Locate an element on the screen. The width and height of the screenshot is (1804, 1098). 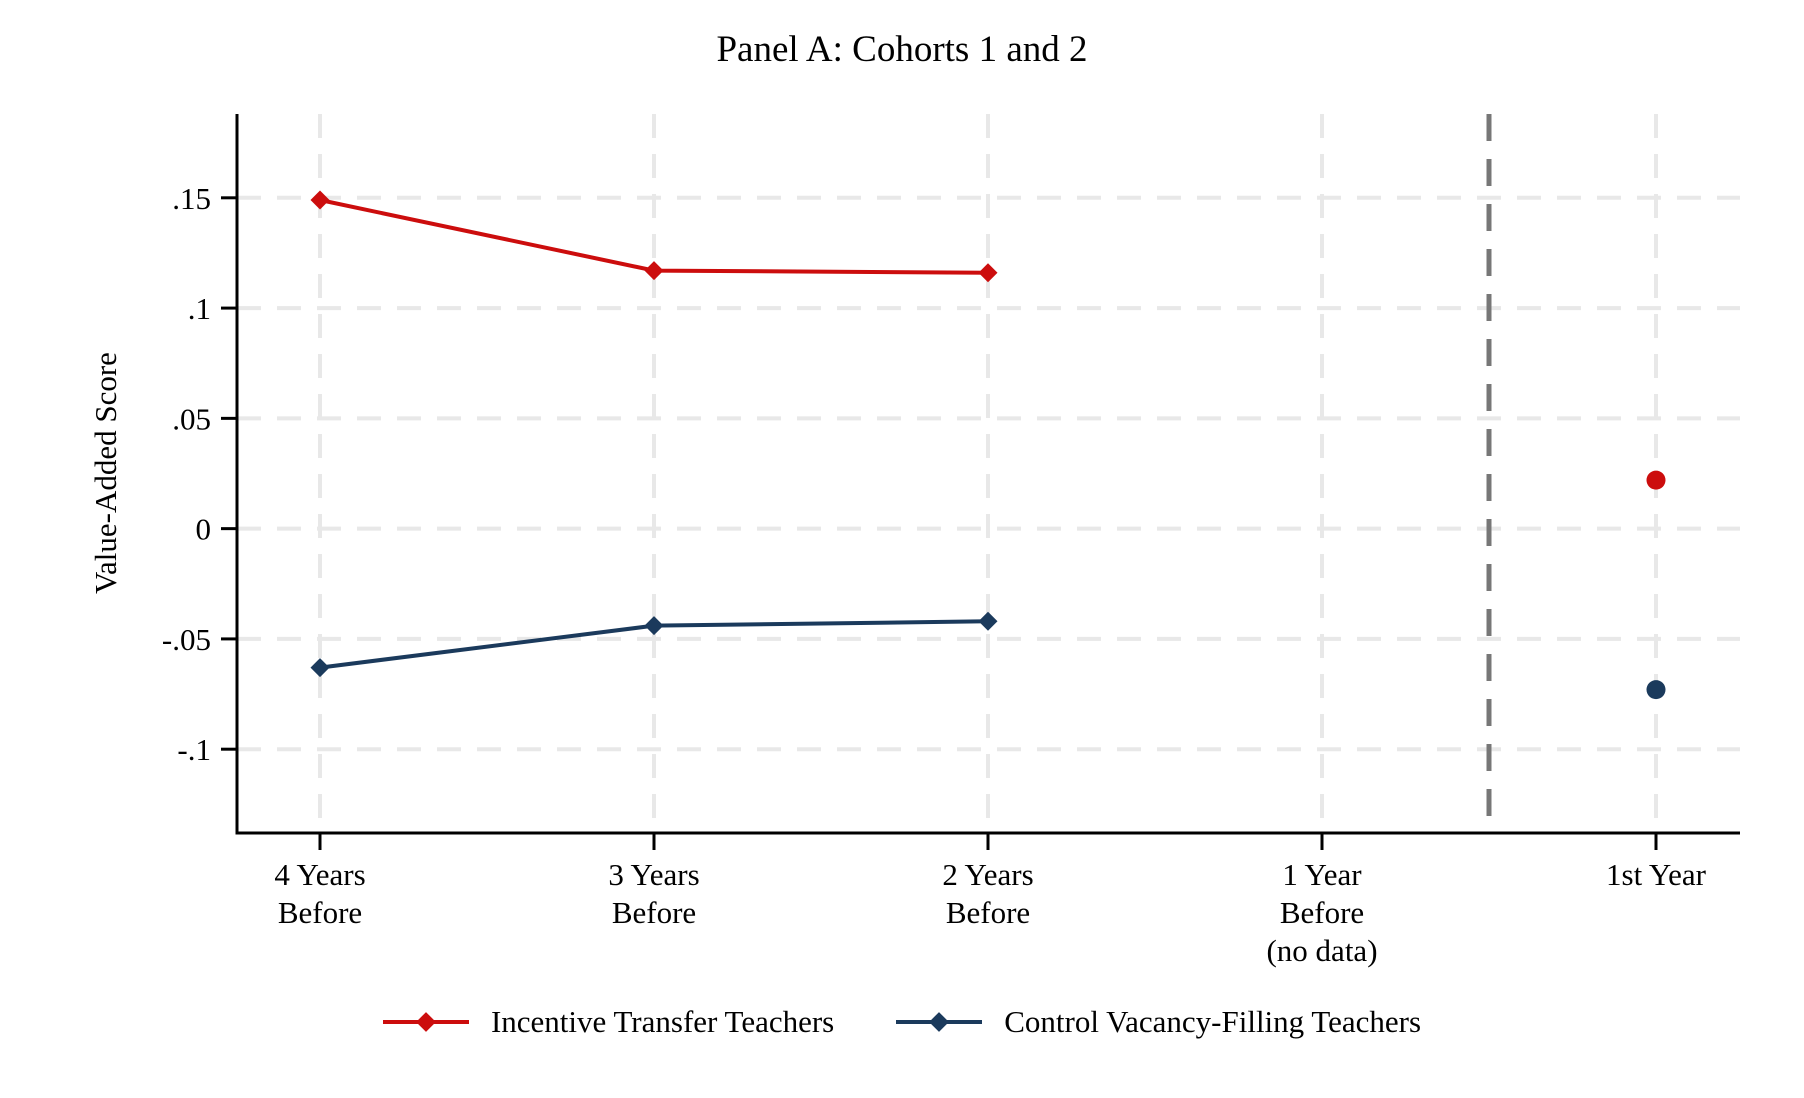
y-tick-label: 0 is located at coordinates (204, 529).